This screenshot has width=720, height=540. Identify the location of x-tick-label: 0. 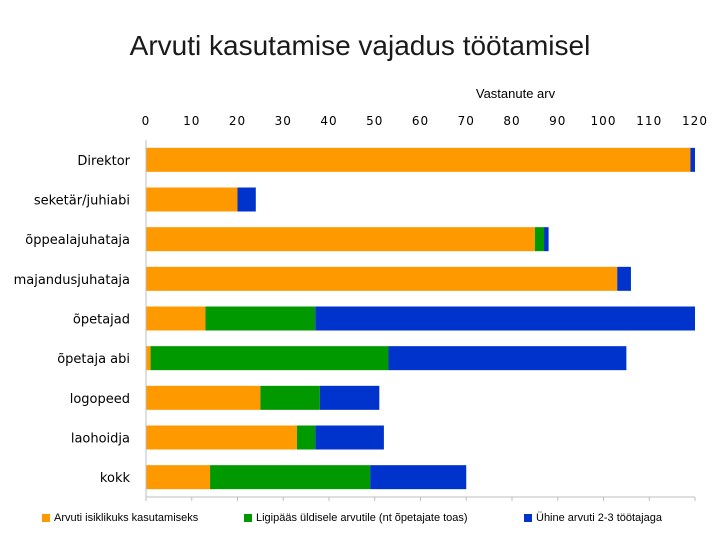
(146, 121).